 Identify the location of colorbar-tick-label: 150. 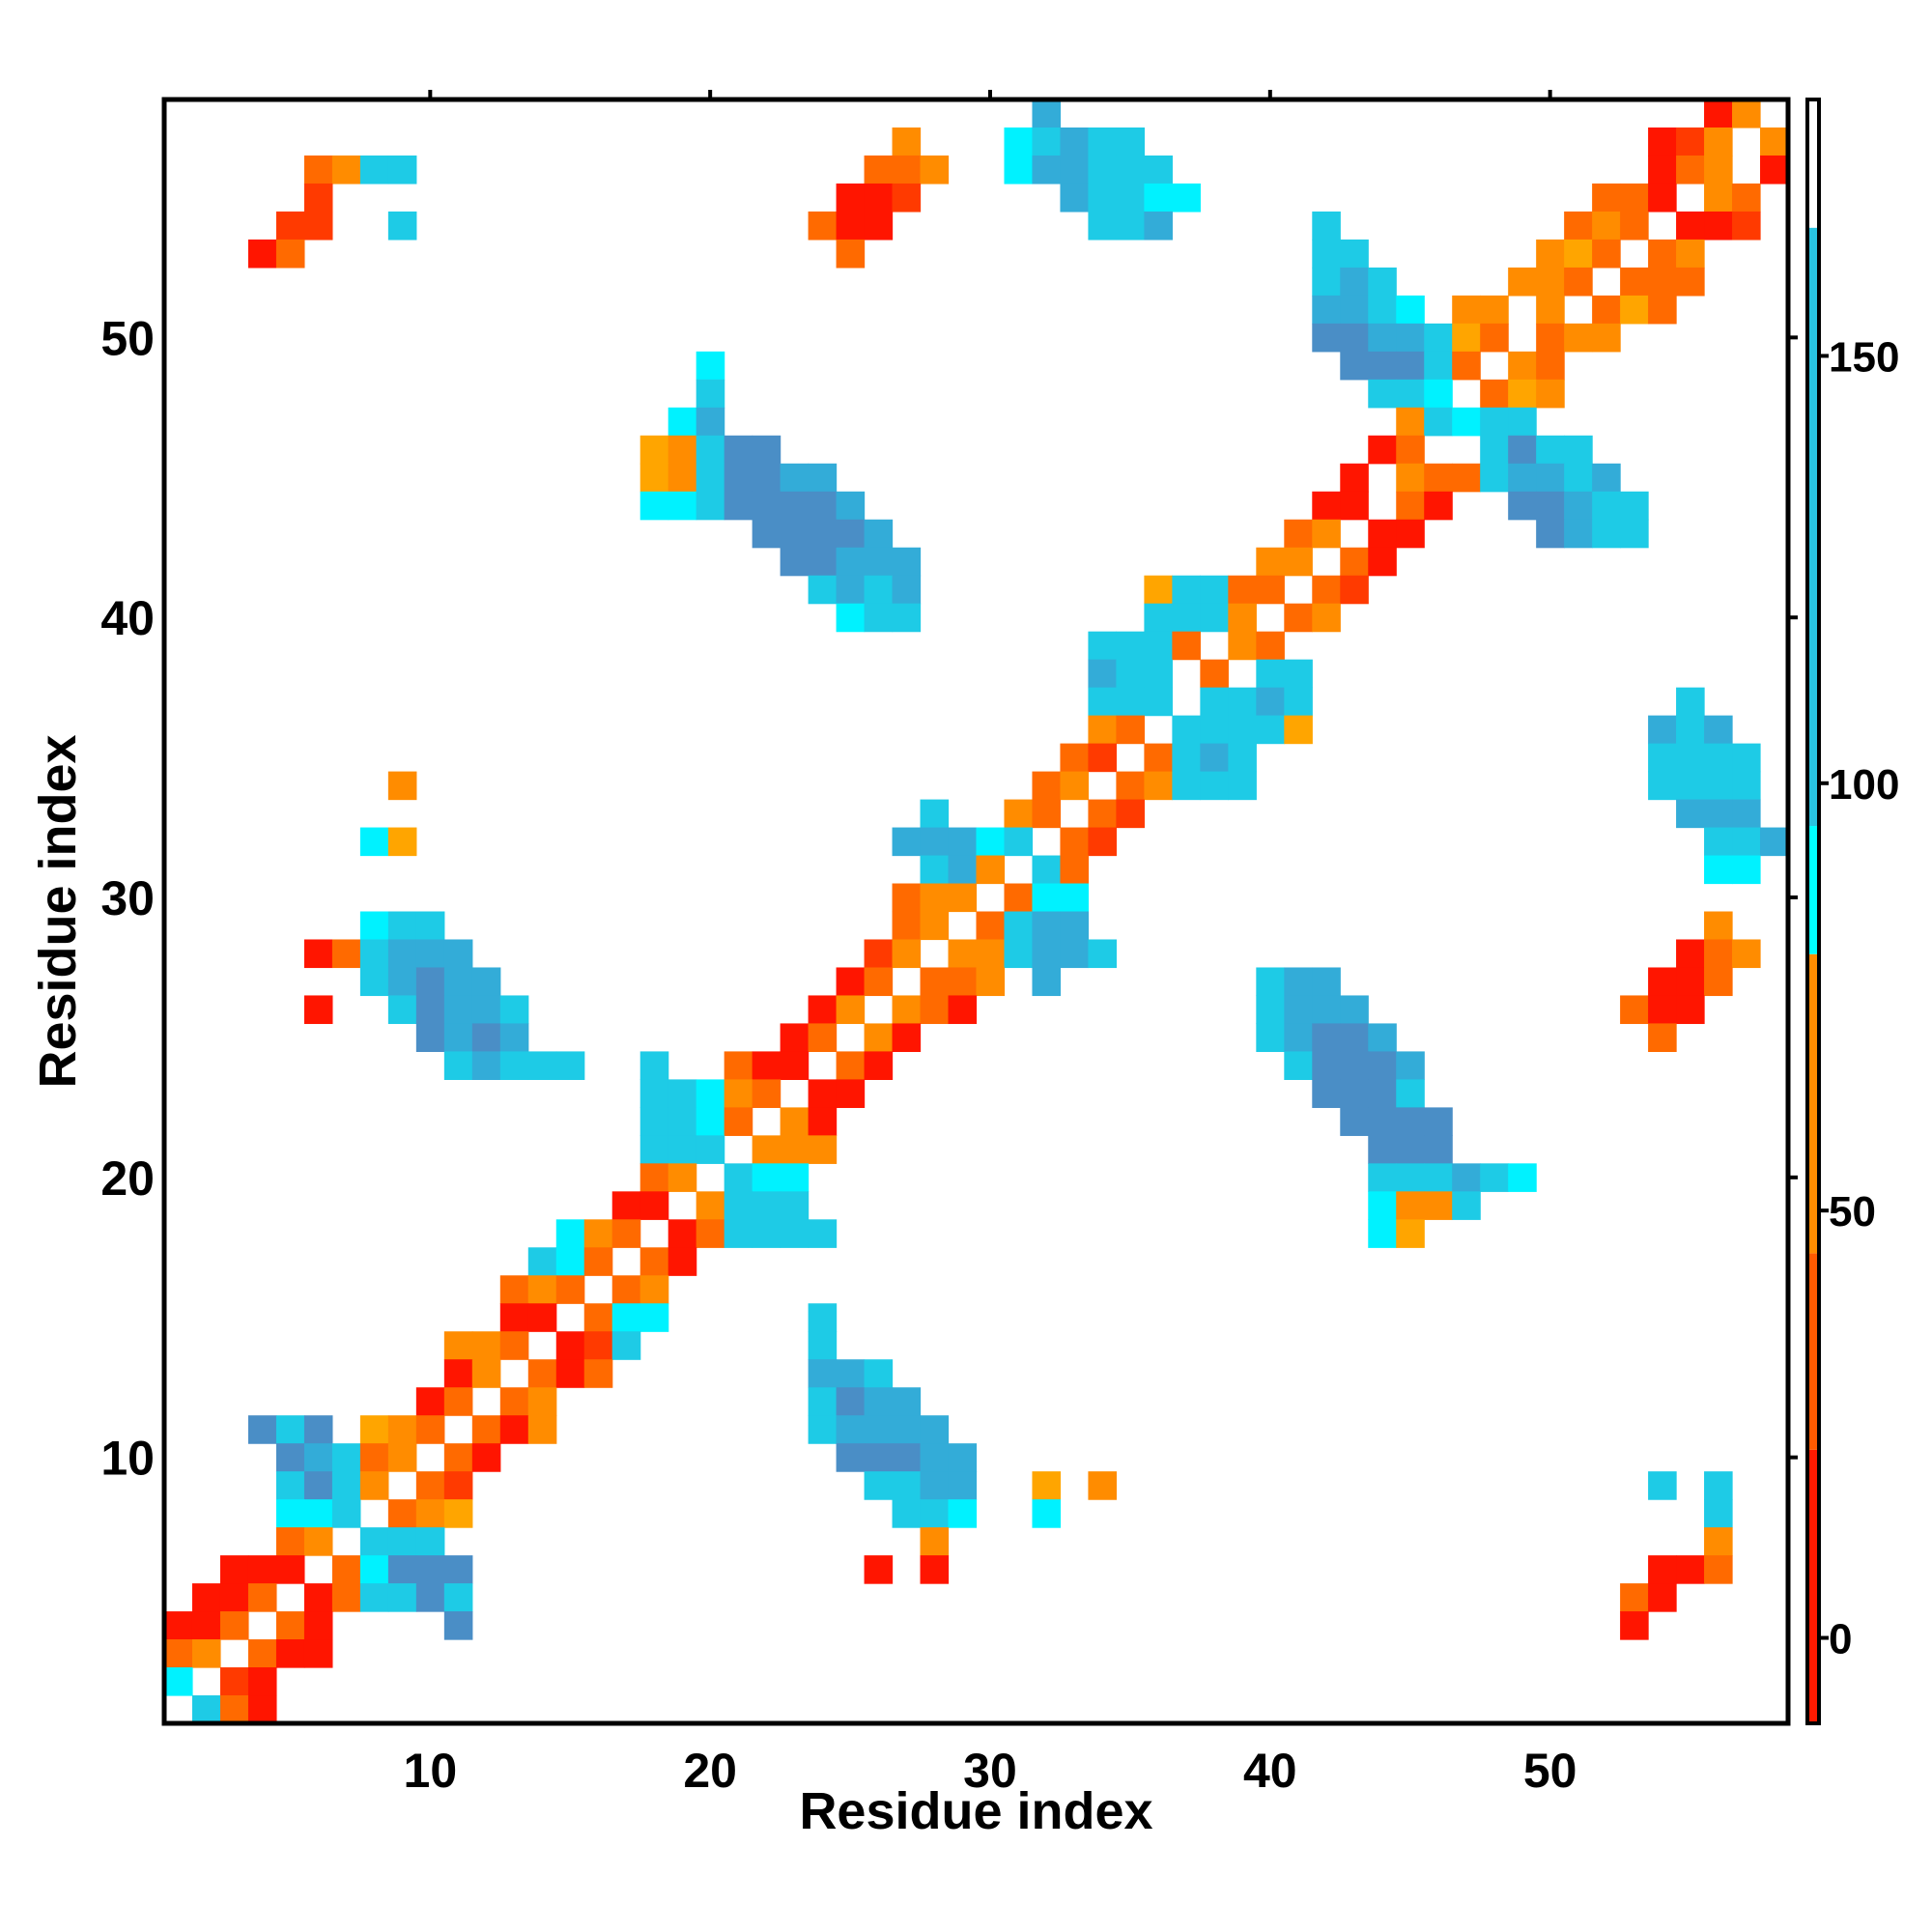
(1864, 357).